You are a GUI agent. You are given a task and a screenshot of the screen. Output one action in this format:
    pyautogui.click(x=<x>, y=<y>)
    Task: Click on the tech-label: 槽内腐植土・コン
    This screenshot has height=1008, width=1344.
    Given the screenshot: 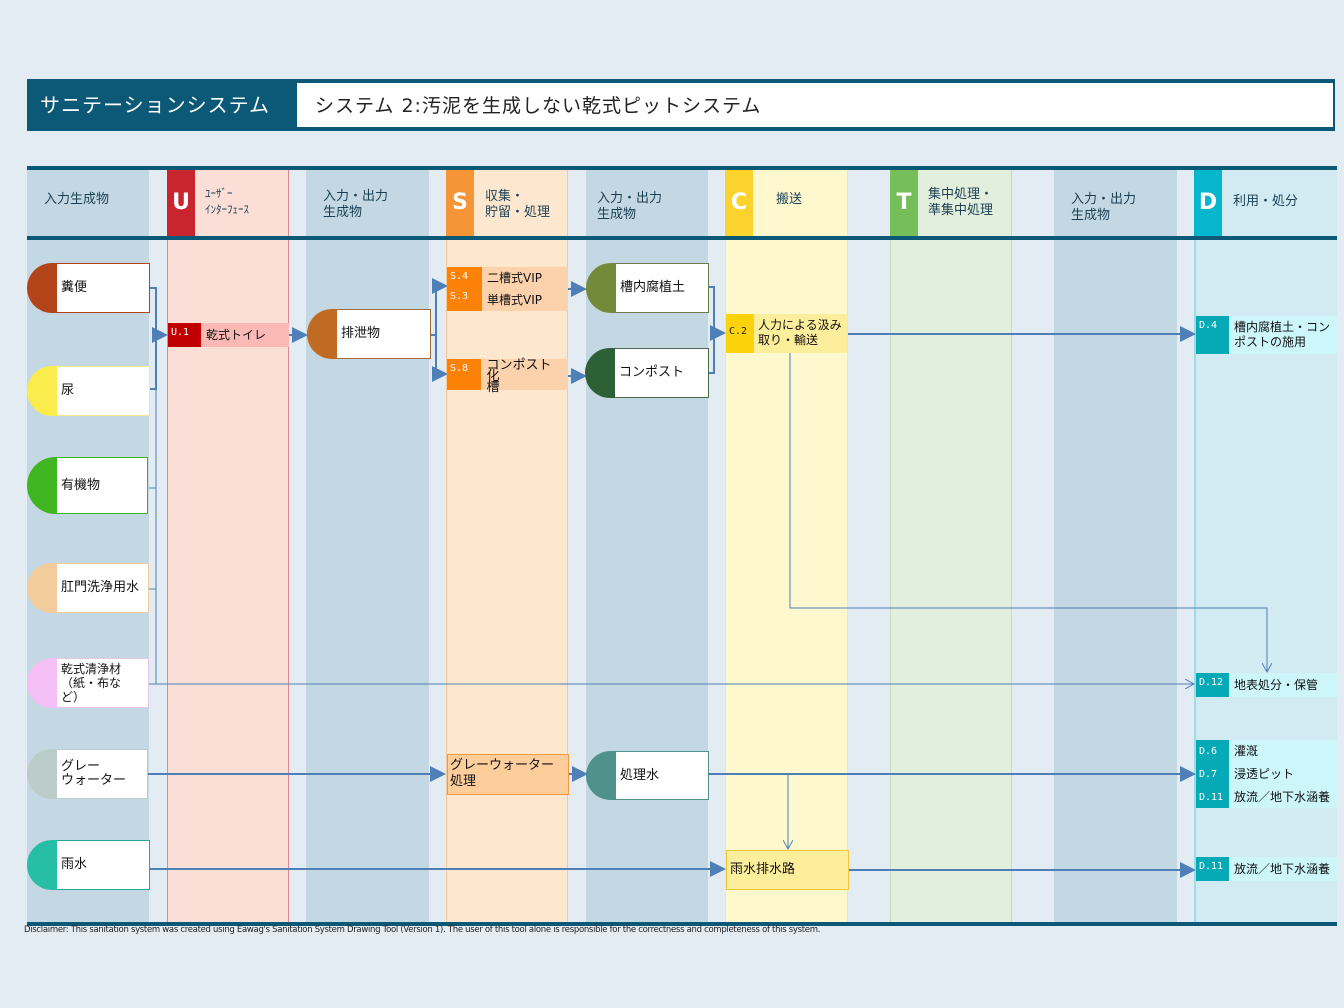 What is the action you would take?
    pyautogui.click(x=1282, y=327)
    